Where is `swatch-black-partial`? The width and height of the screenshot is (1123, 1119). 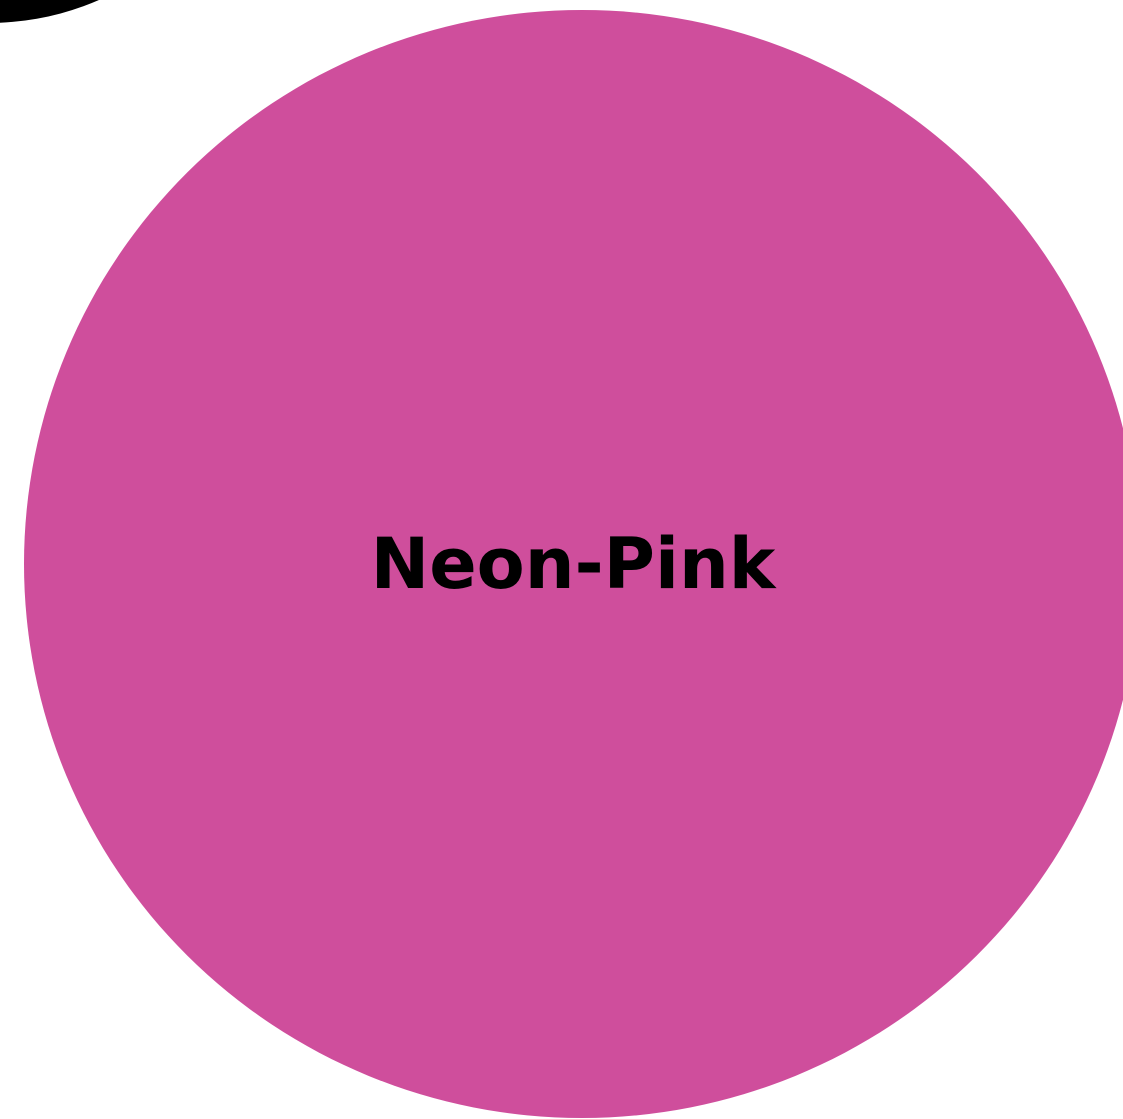 swatch-black-partial is located at coordinates (119, 11).